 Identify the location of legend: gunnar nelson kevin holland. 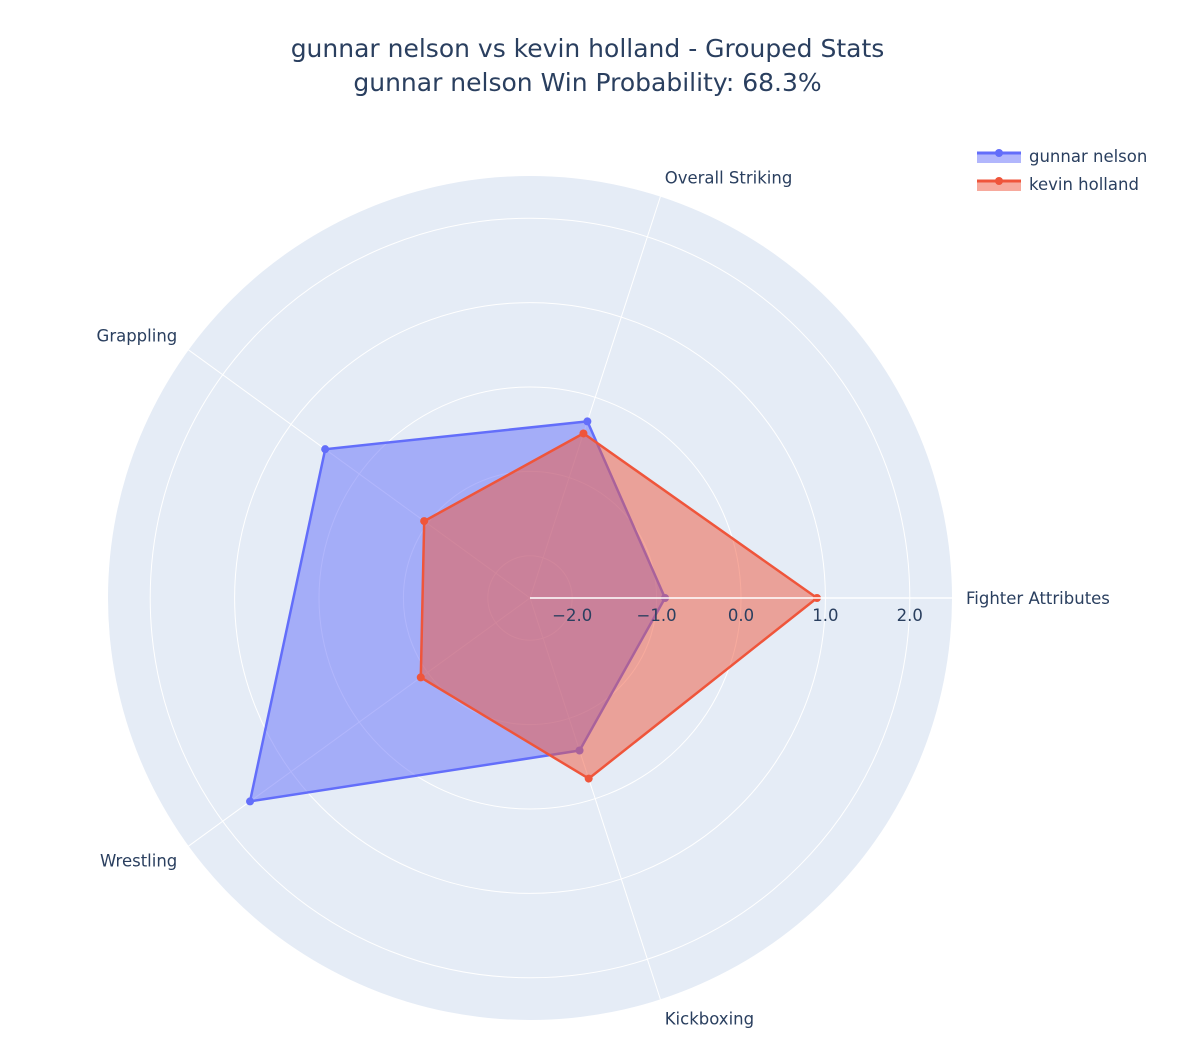
(1061, 170).